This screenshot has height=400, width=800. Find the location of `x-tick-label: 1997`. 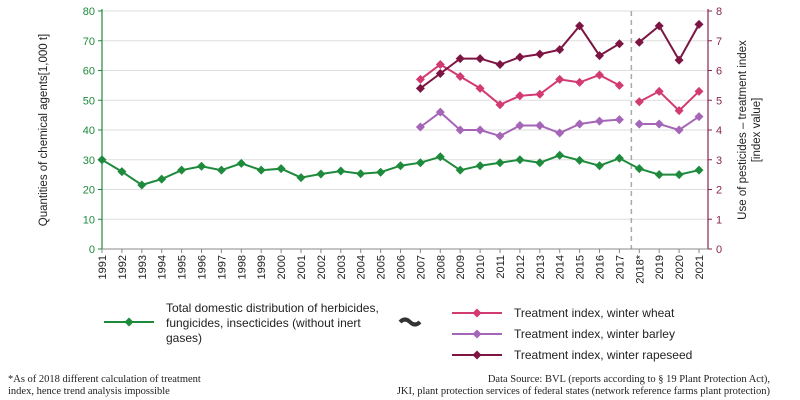

x-tick-label: 1997 is located at coordinates (222, 267).